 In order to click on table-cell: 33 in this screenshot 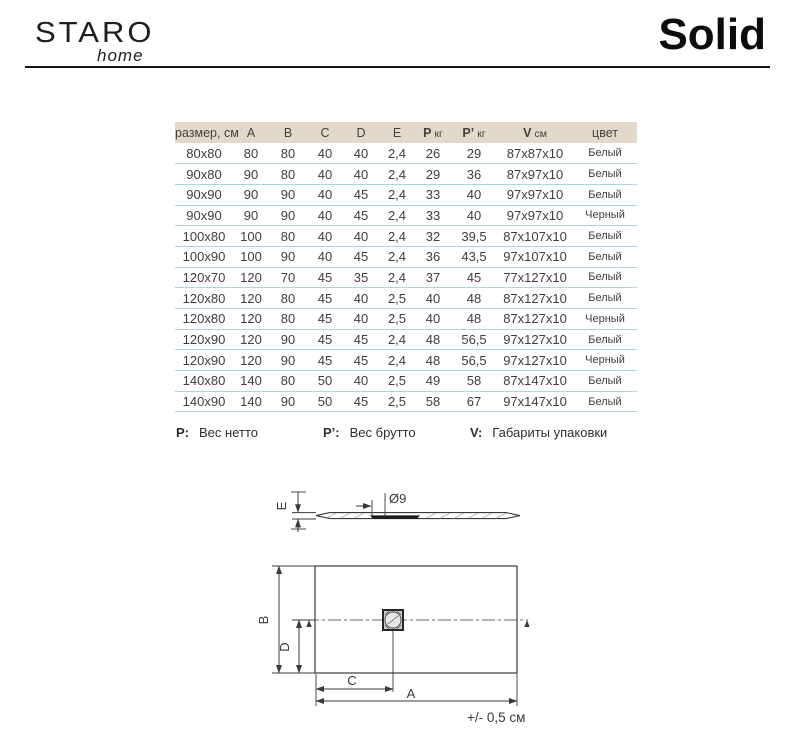, I will do `click(433, 216)`.